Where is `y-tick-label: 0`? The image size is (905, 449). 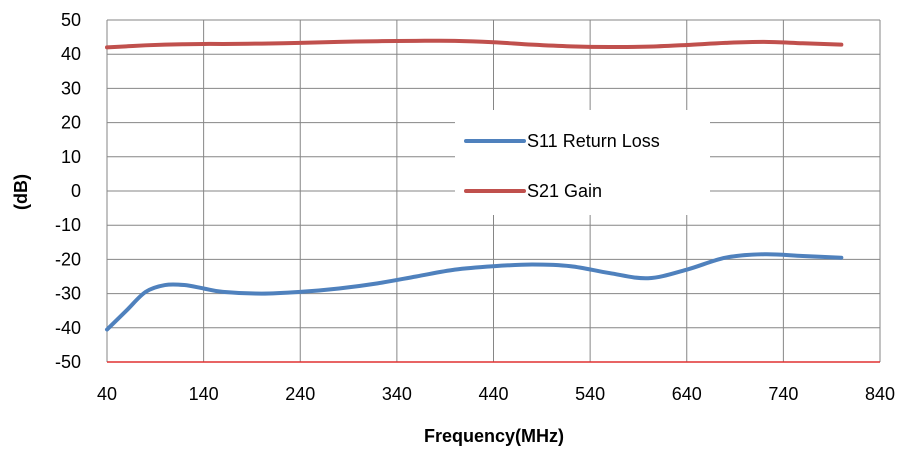 y-tick-label: 0 is located at coordinates (76, 191).